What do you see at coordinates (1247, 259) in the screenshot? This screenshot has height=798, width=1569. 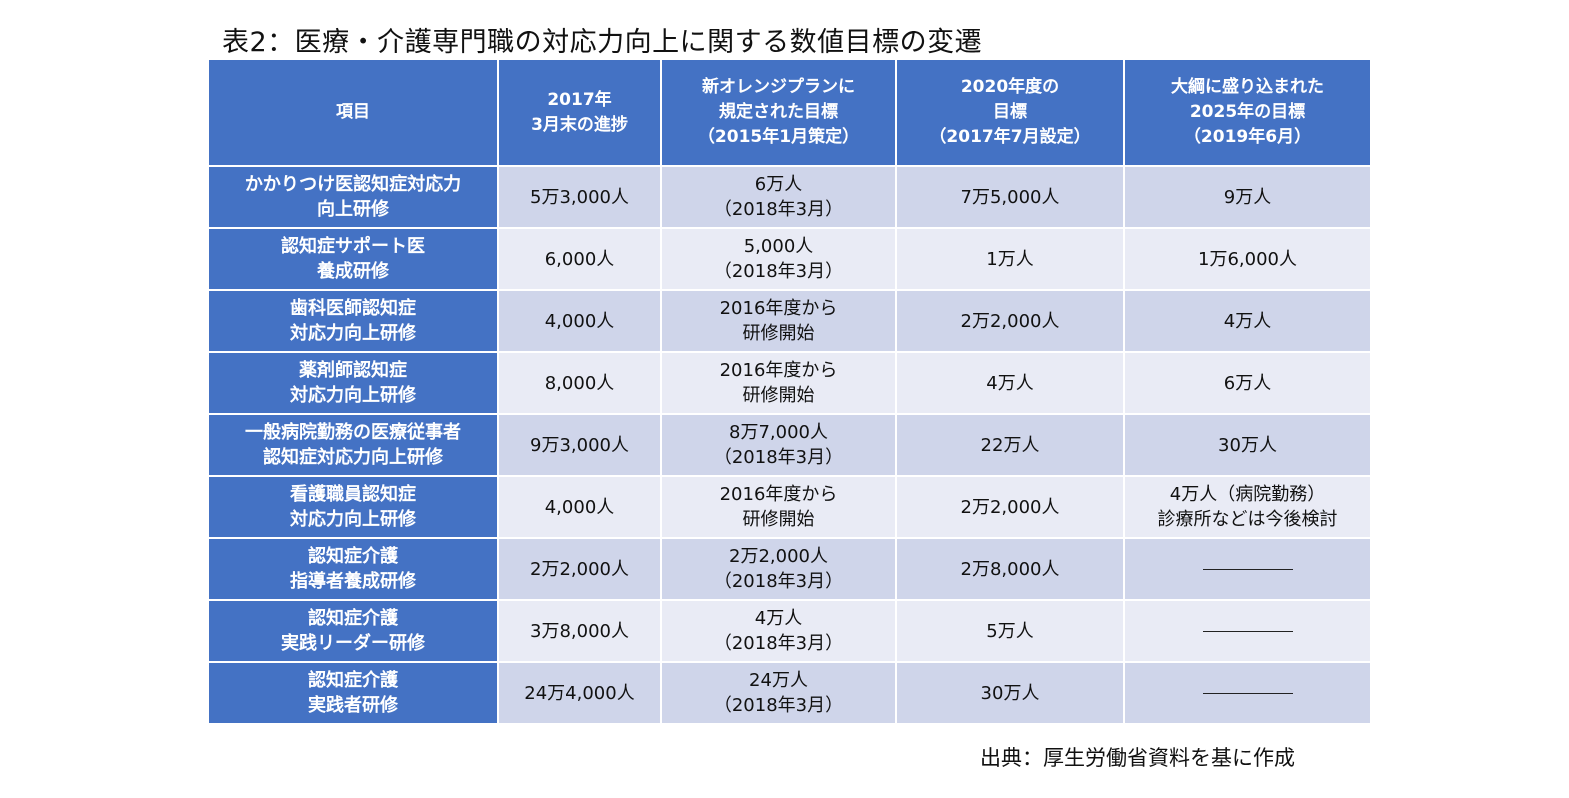 I see `cell-line: 1万6,000人` at bounding box center [1247, 259].